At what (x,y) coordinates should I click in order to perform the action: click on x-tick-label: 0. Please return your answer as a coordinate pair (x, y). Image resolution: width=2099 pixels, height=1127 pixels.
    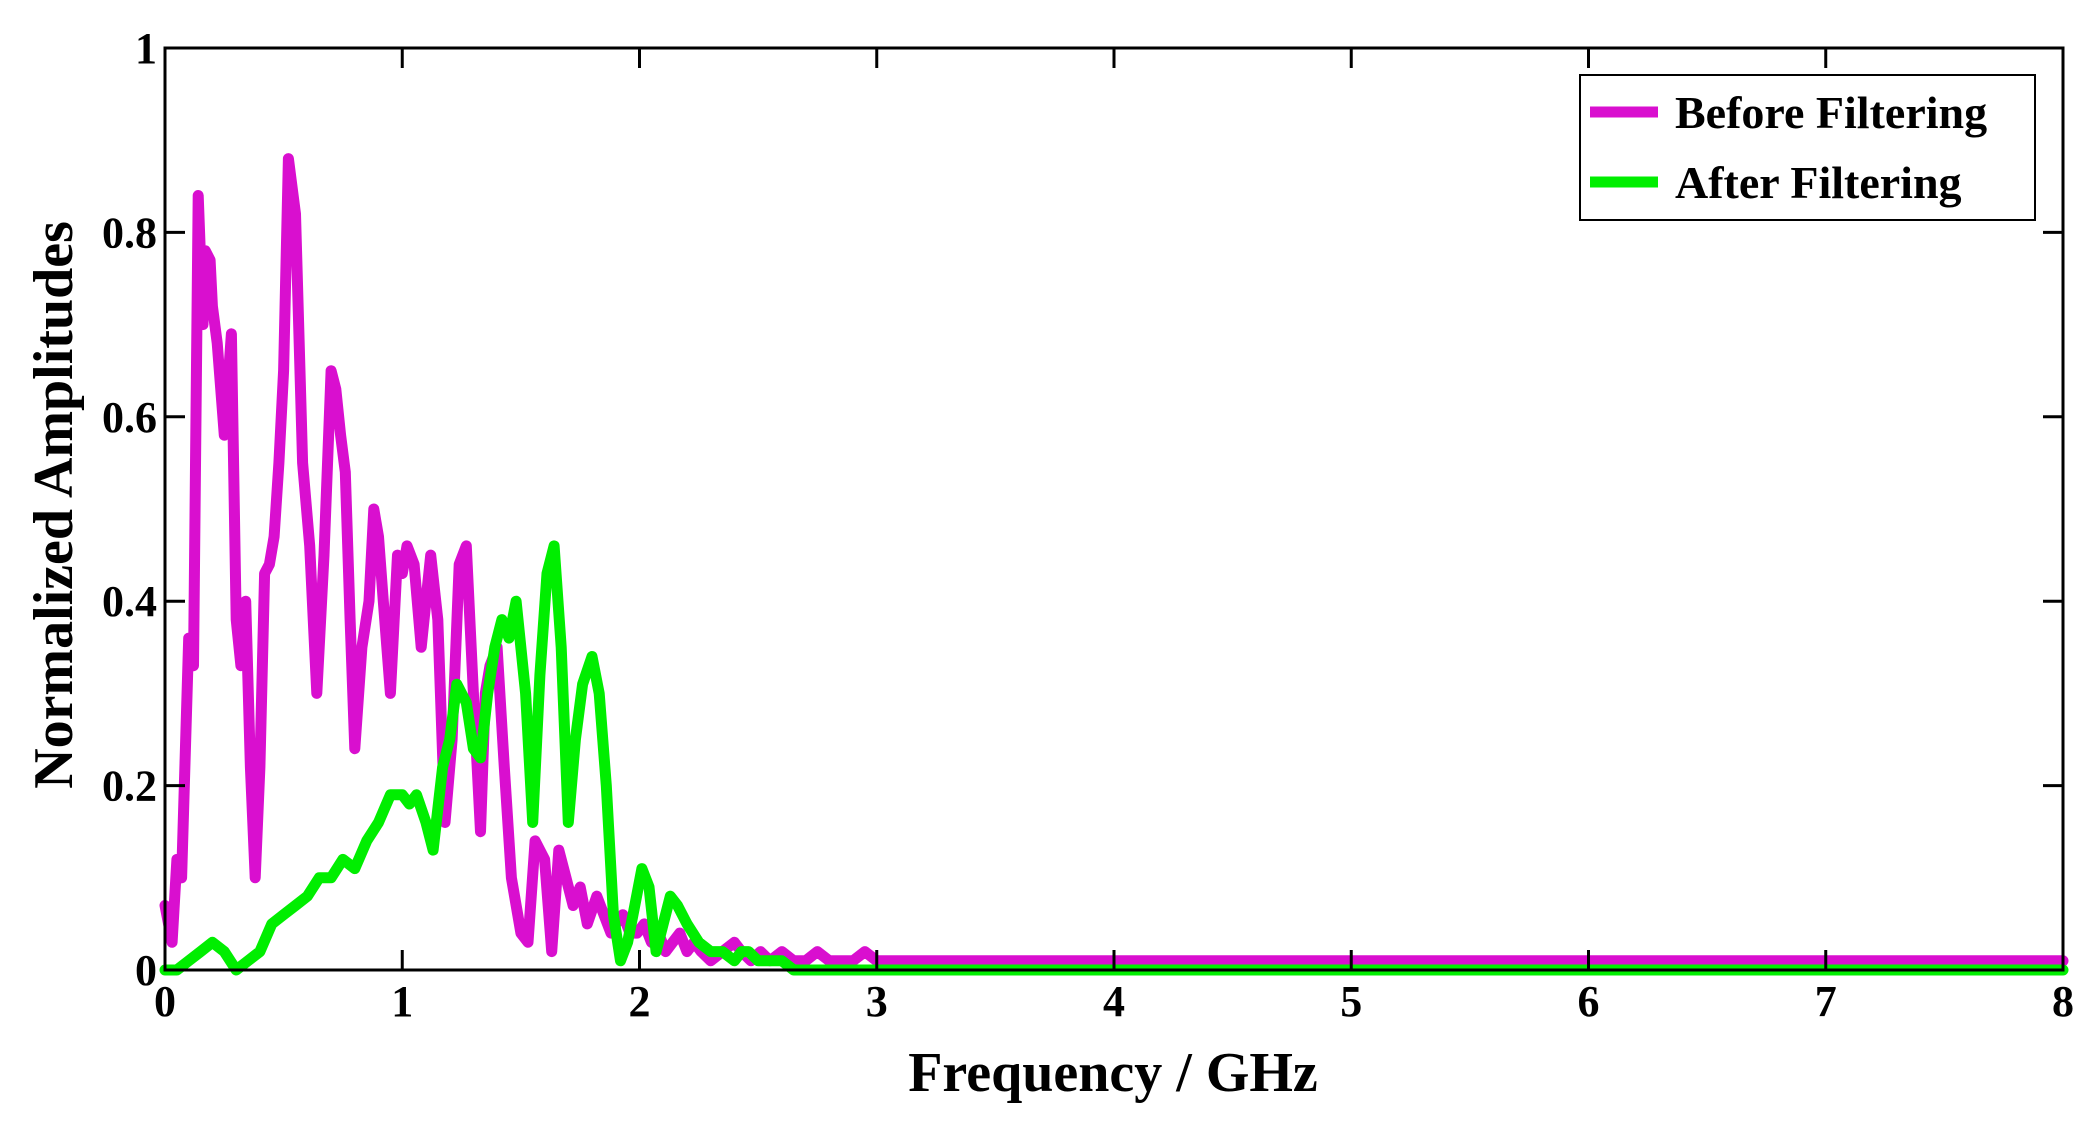
    Looking at the image, I should click on (165, 1001).